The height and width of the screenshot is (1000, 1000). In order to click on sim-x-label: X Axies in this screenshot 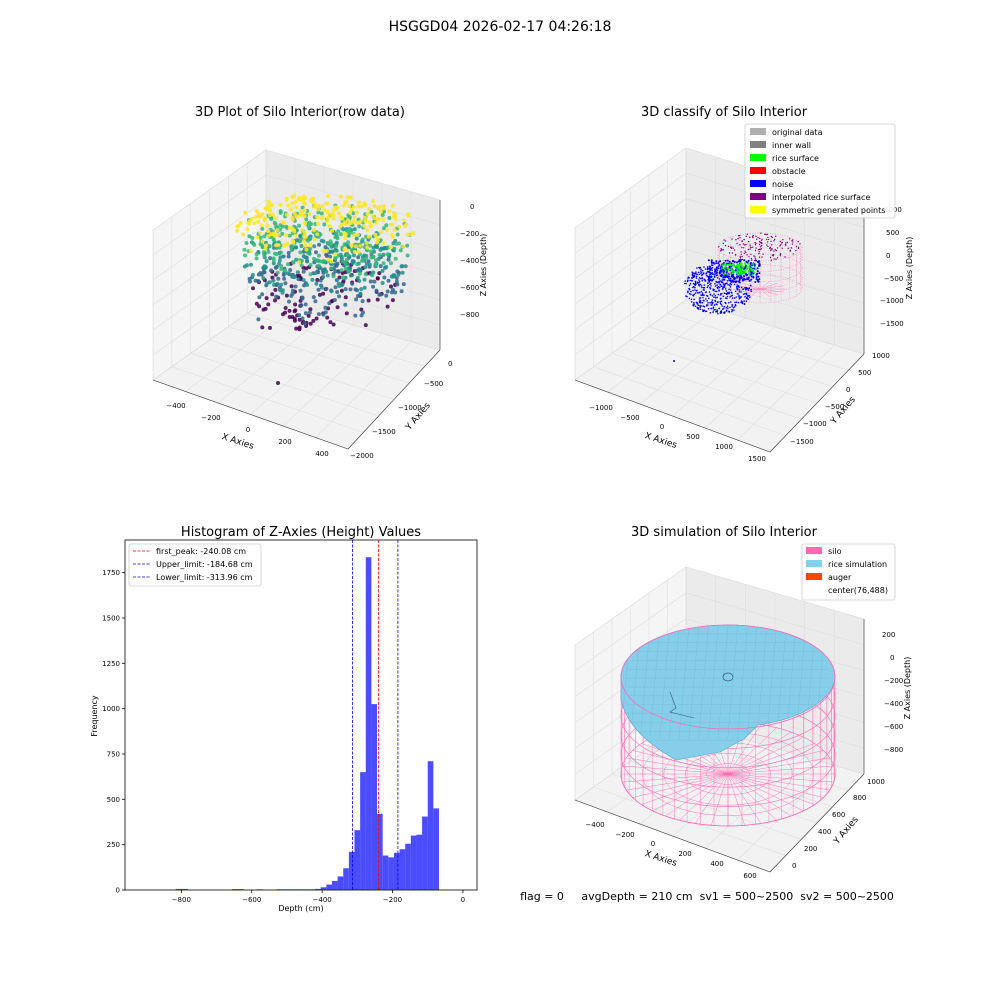, I will do `click(660, 859)`.